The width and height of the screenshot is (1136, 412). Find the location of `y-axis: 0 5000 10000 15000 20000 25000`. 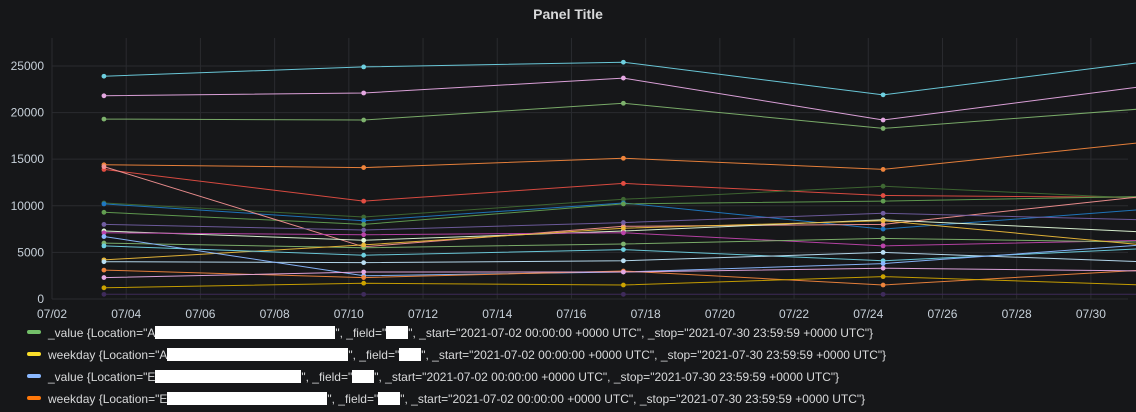

y-axis: 0 5000 10000 15000 20000 25000 is located at coordinates (28, 182).